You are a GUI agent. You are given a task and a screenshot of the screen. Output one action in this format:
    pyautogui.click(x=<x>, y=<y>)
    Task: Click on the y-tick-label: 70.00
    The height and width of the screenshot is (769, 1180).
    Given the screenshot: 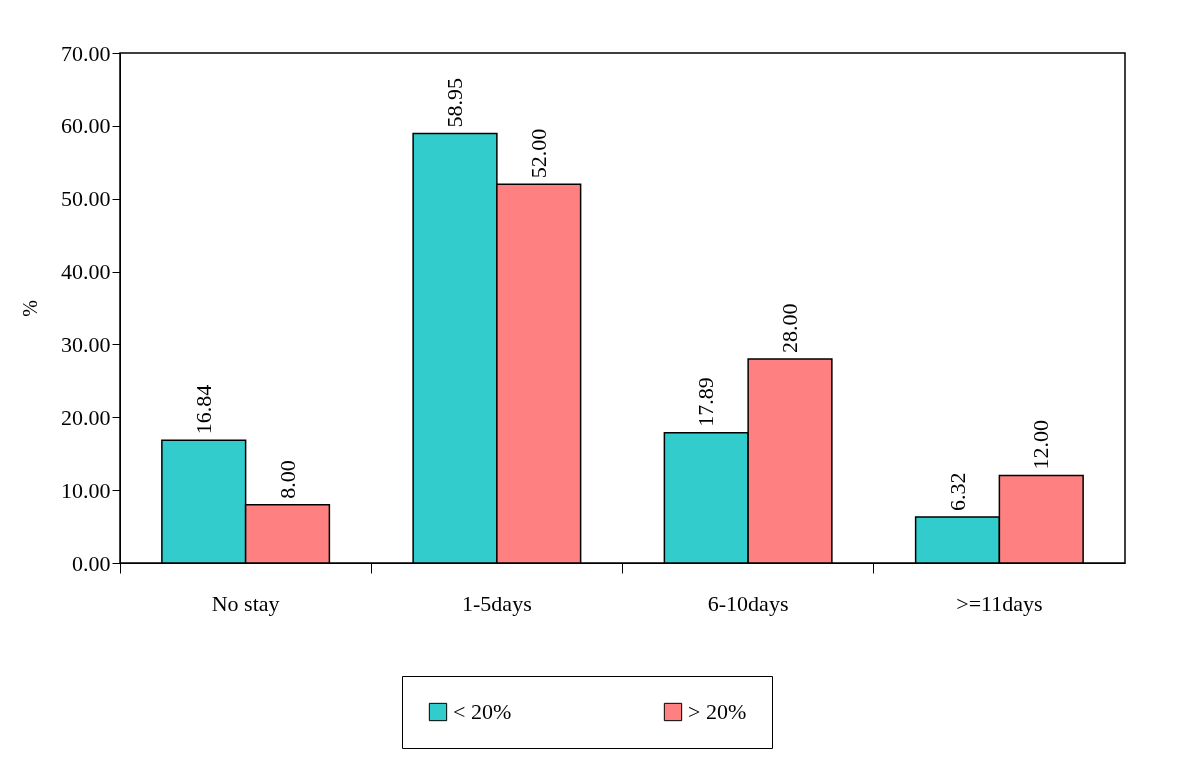 What is the action you would take?
    pyautogui.click(x=86, y=53)
    